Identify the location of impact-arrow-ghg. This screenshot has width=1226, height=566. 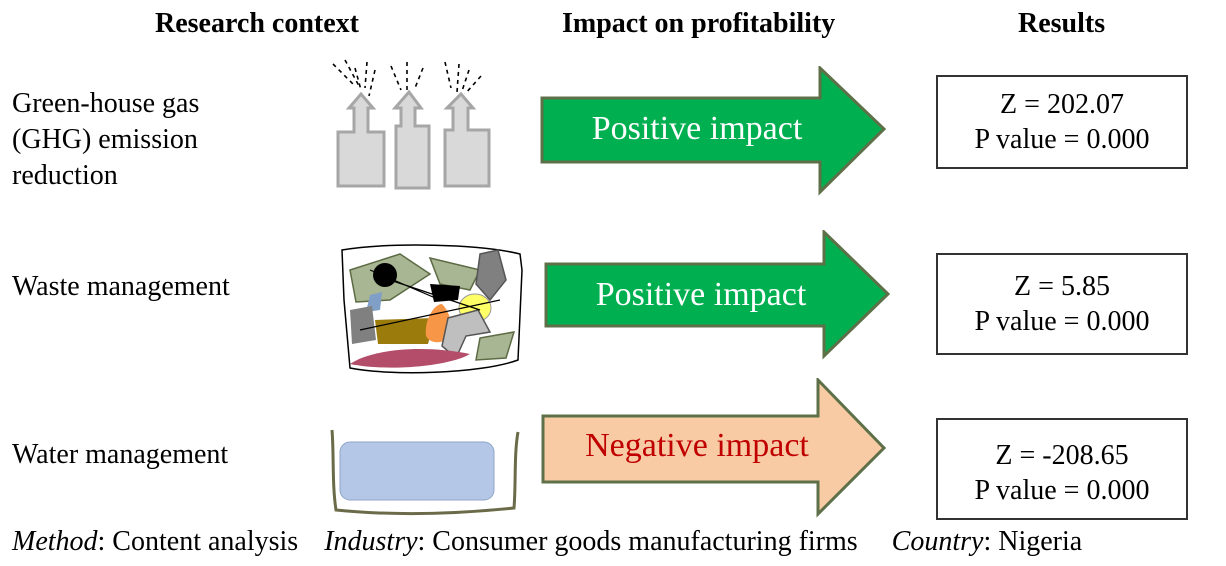
(713, 131).